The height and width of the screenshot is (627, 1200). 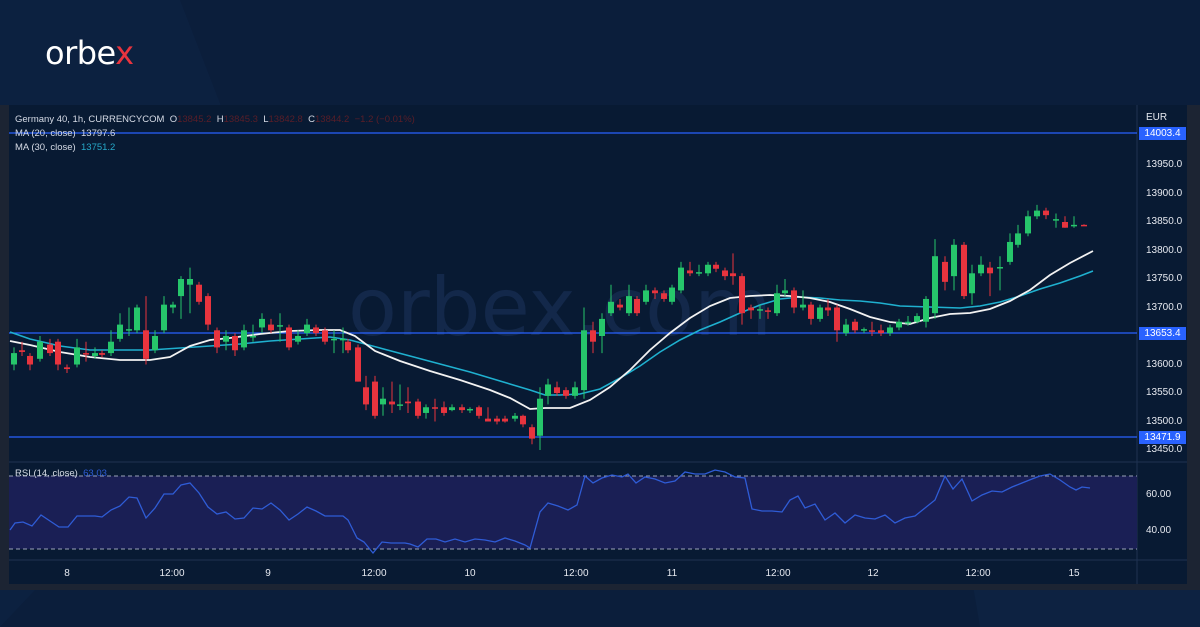 What do you see at coordinates (1164, 221) in the screenshot?
I see `price-tick: 13850.0` at bounding box center [1164, 221].